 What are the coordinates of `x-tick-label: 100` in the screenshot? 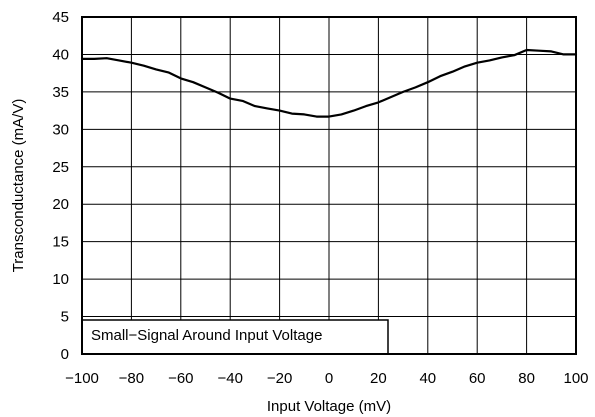 It's located at (575, 378).